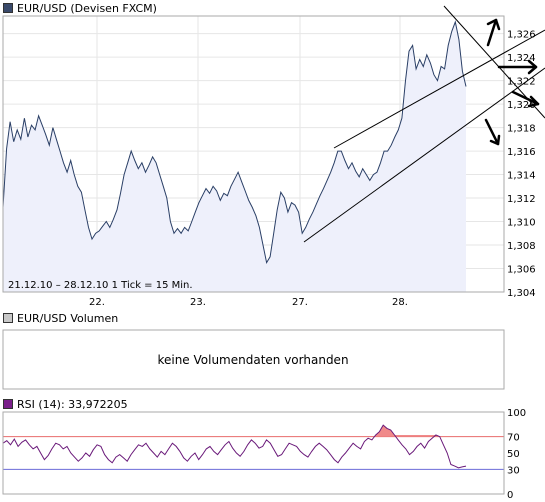 The height and width of the screenshot is (502, 545). What do you see at coordinates (513, 470) in the screenshot?
I see `rsi-y-tick-label: 30` at bounding box center [513, 470].